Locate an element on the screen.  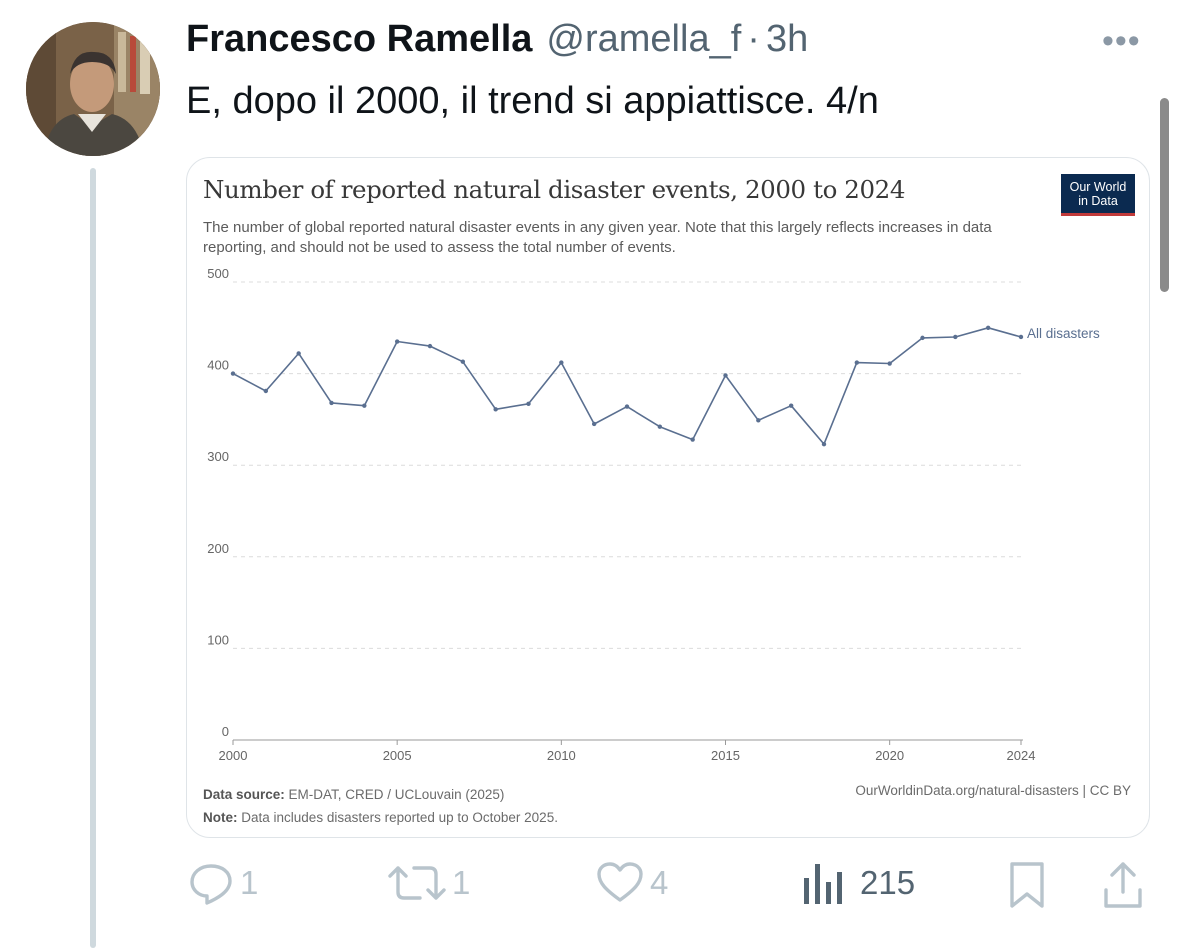
data-point-2015 is located at coordinates (725, 375).